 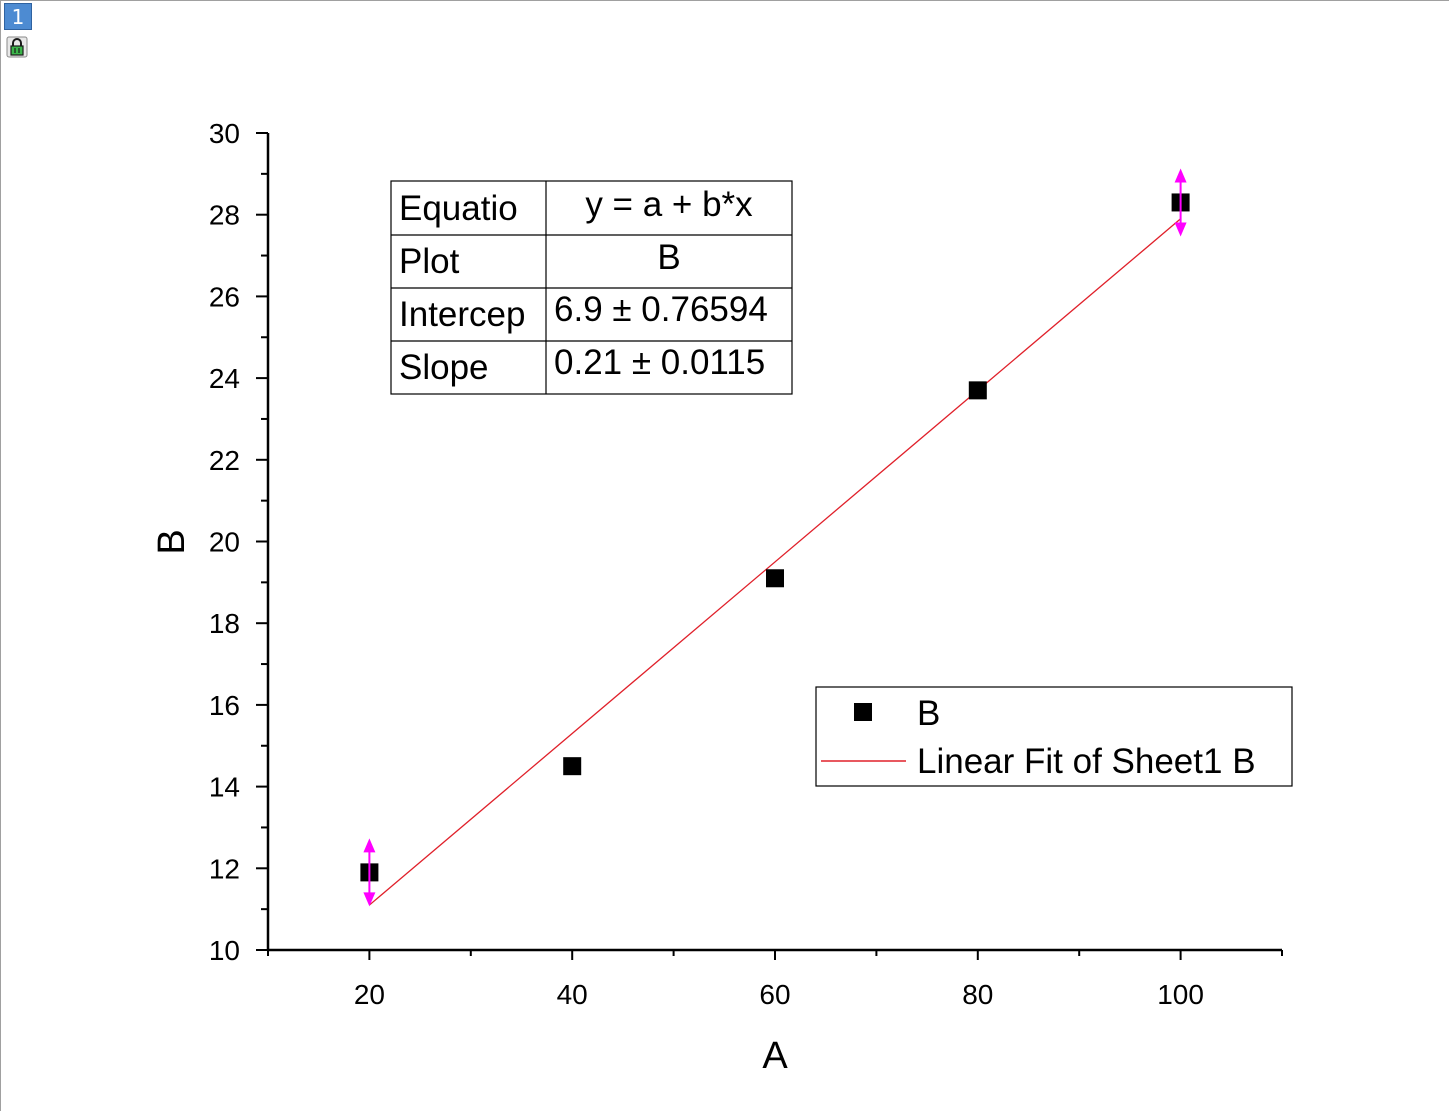 What do you see at coordinates (429, 261) in the screenshot?
I see `table-label-plot: Plot` at bounding box center [429, 261].